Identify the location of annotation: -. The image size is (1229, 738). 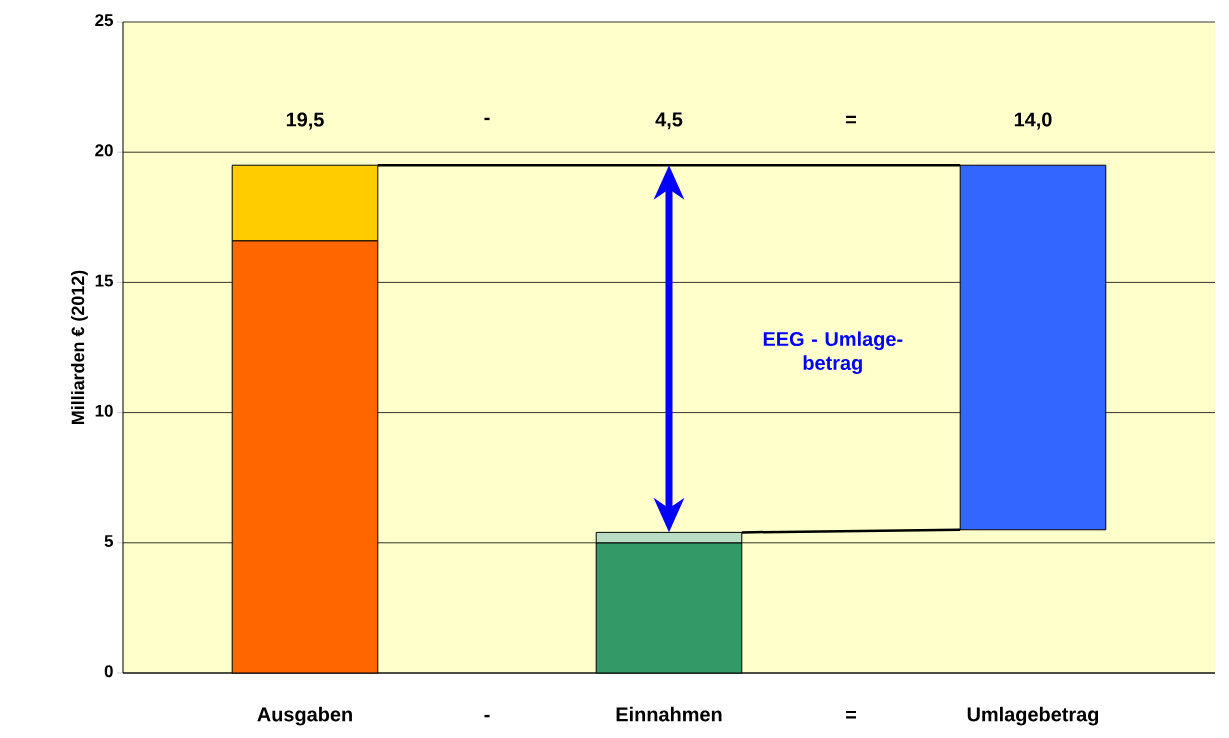
(487, 119).